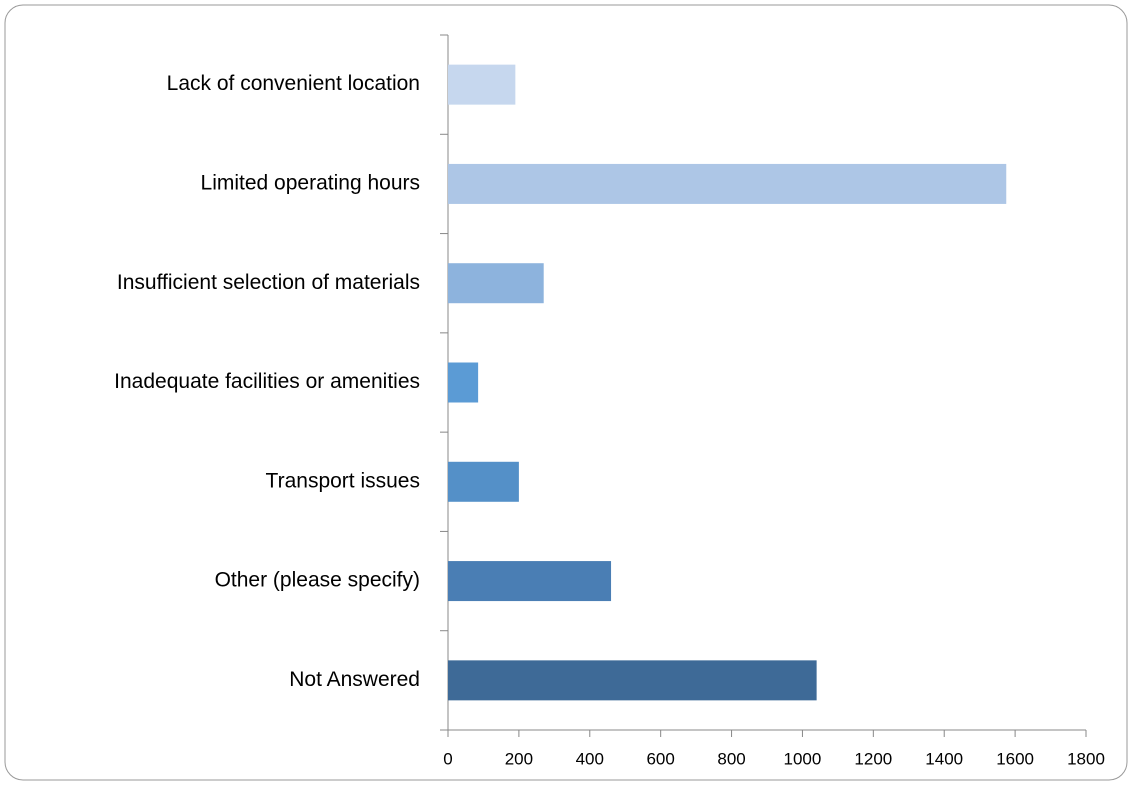 This screenshot has width=1132, height=785. I want to click on y-tick-label: Lack of convenient location, so click(293, 83).